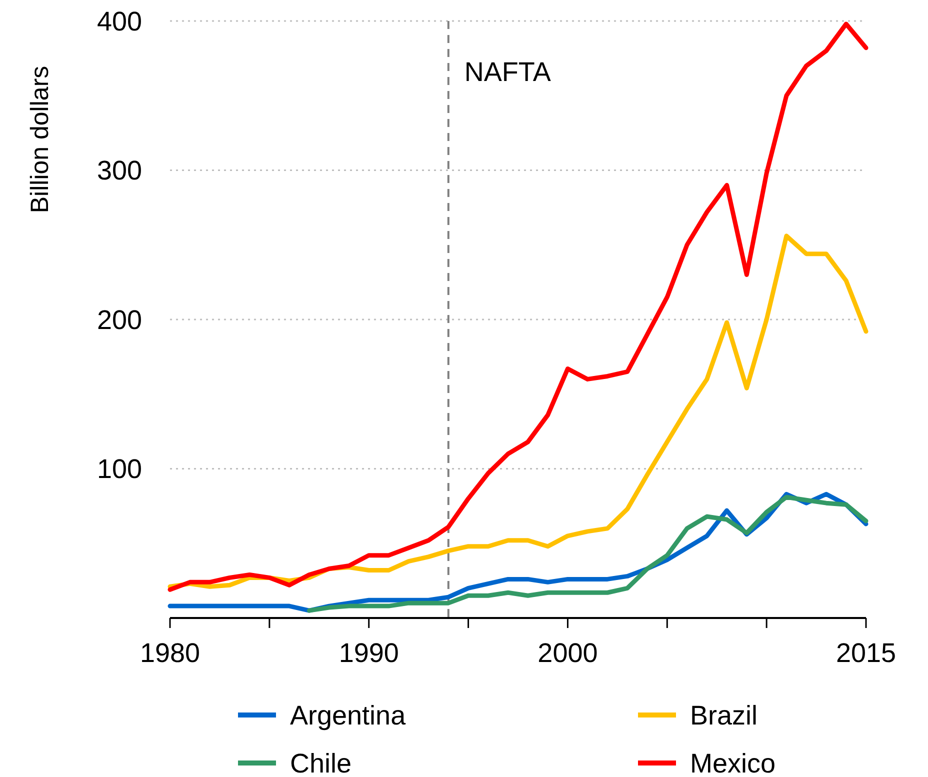 This screenshot has height=777, width=928. I want to click on y-tick-label: 200, so click(119, 319).